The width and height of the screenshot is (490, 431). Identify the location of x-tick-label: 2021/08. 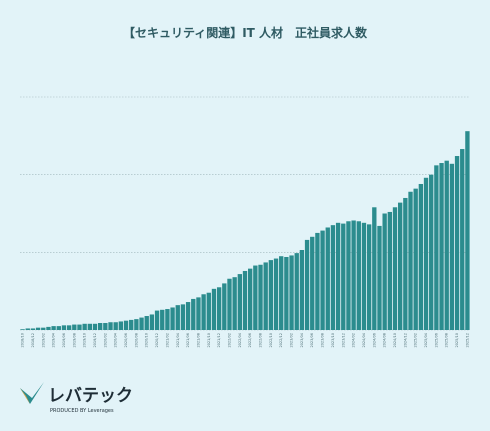
(198, 340).